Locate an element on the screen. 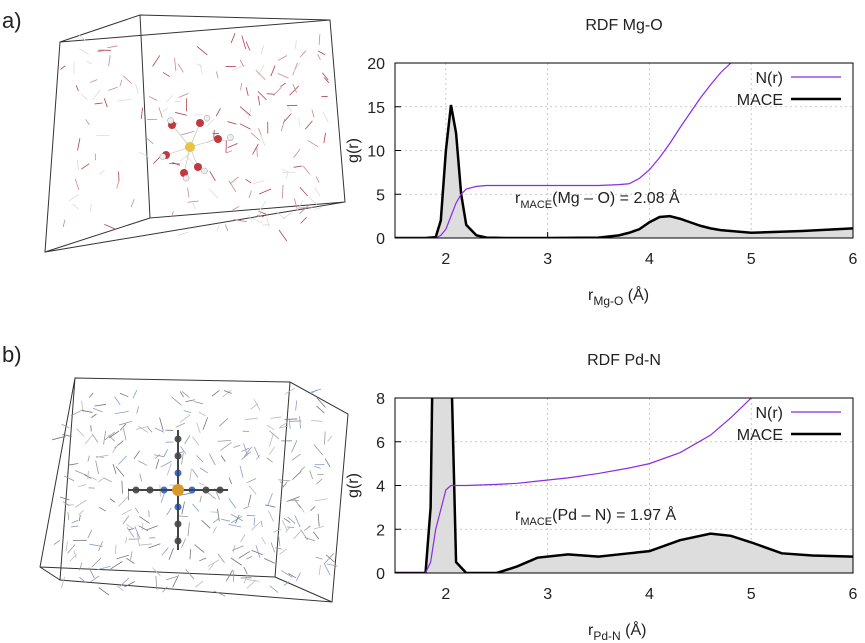 This screenshot has width=865, height=643. x-axis-label-sub: Pd-N is located at coordinates (606, 636).